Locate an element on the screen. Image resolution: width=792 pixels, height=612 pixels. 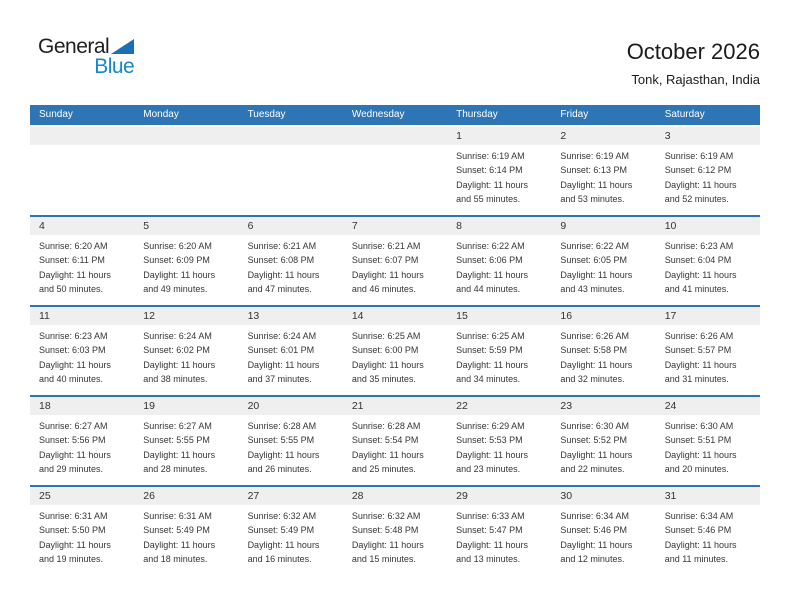
sunset-text: Sunset: 6:03 PM is located at coordinates (72, 350).